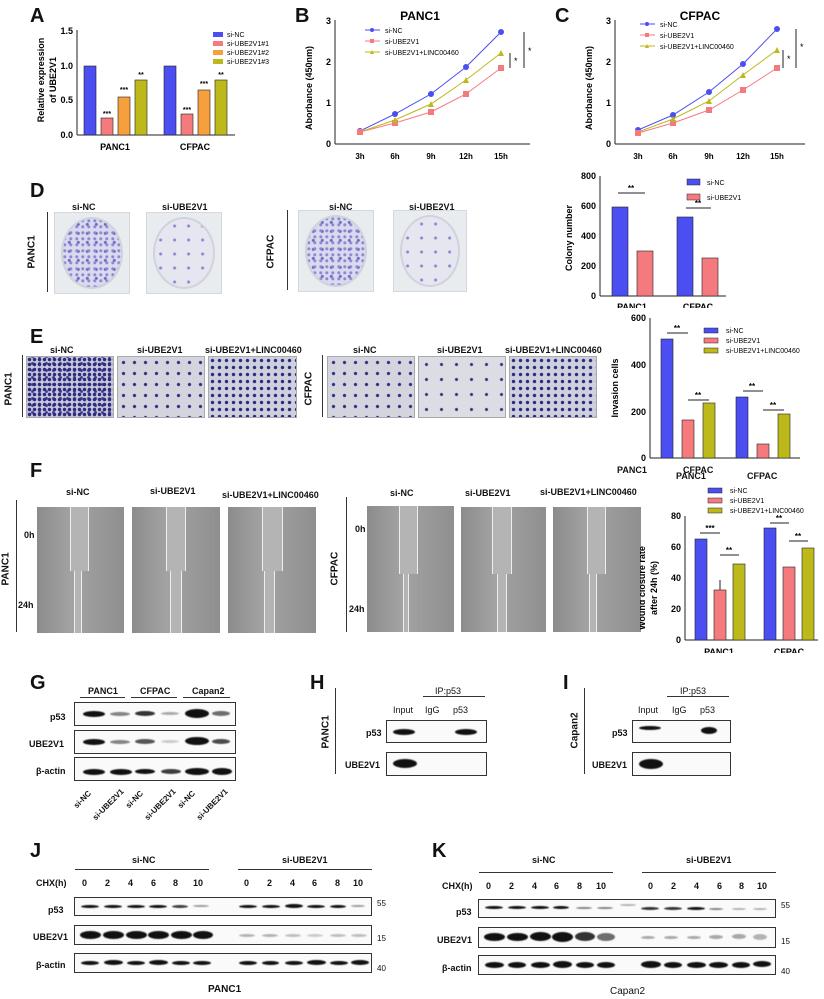 Image resolution: width=824 pixels, height=999 pixels. Describe the element at coordinates (575, 730) in the screenshot. I see `cell-label-i: Capan2` at that location.